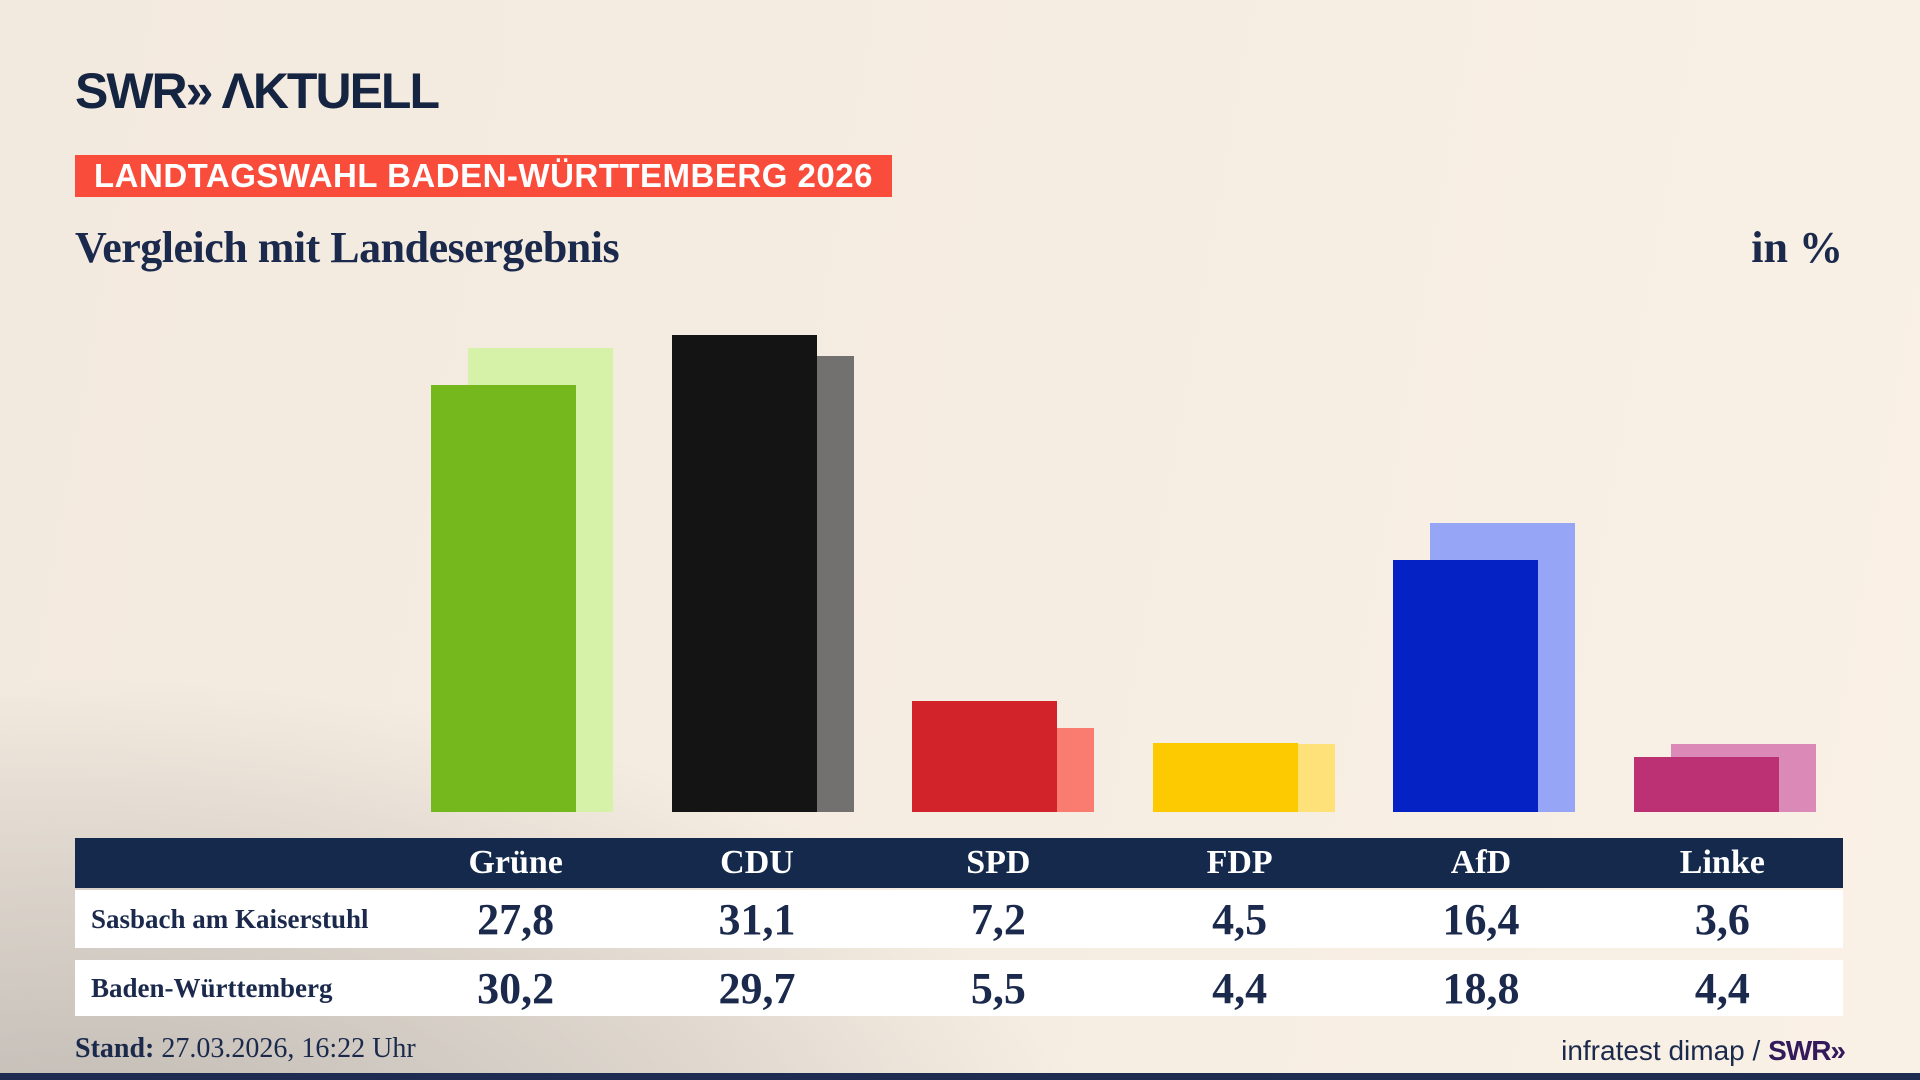 The image size is (1920, 1080). What do you see at coordinates (347, 247) in the screenshot?
I see `chart-title: Vergleich mit Landesergebnis` at bounding box center [347, 247].